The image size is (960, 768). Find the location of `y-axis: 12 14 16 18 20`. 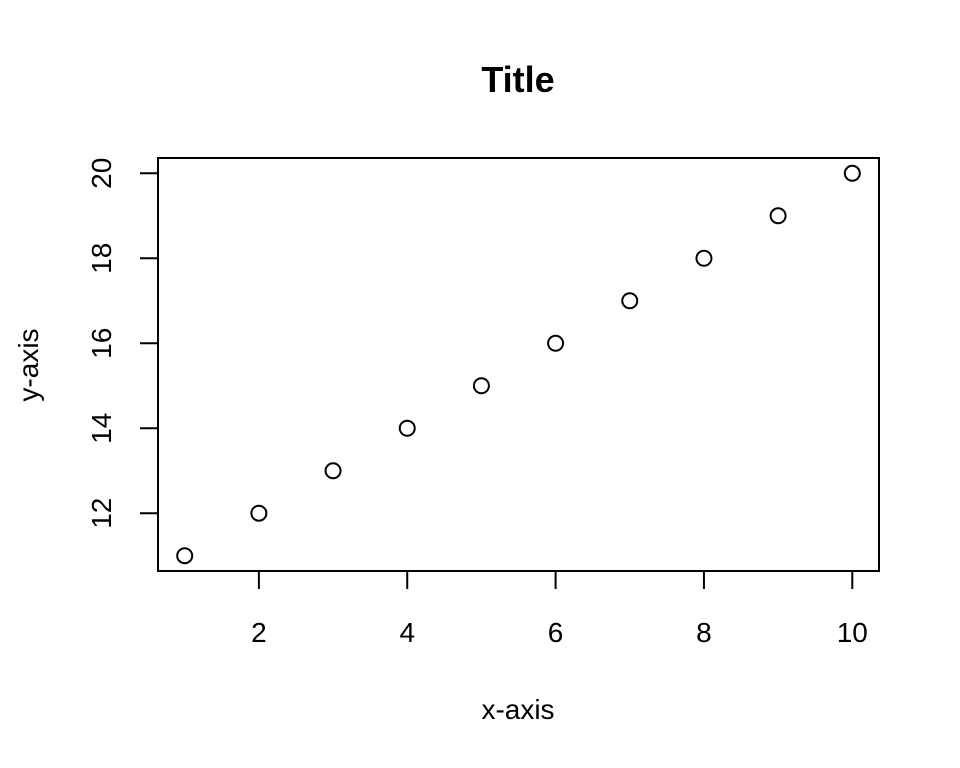

y-axis: 12 14 16 18 20 is located at coordinates (122, 343).